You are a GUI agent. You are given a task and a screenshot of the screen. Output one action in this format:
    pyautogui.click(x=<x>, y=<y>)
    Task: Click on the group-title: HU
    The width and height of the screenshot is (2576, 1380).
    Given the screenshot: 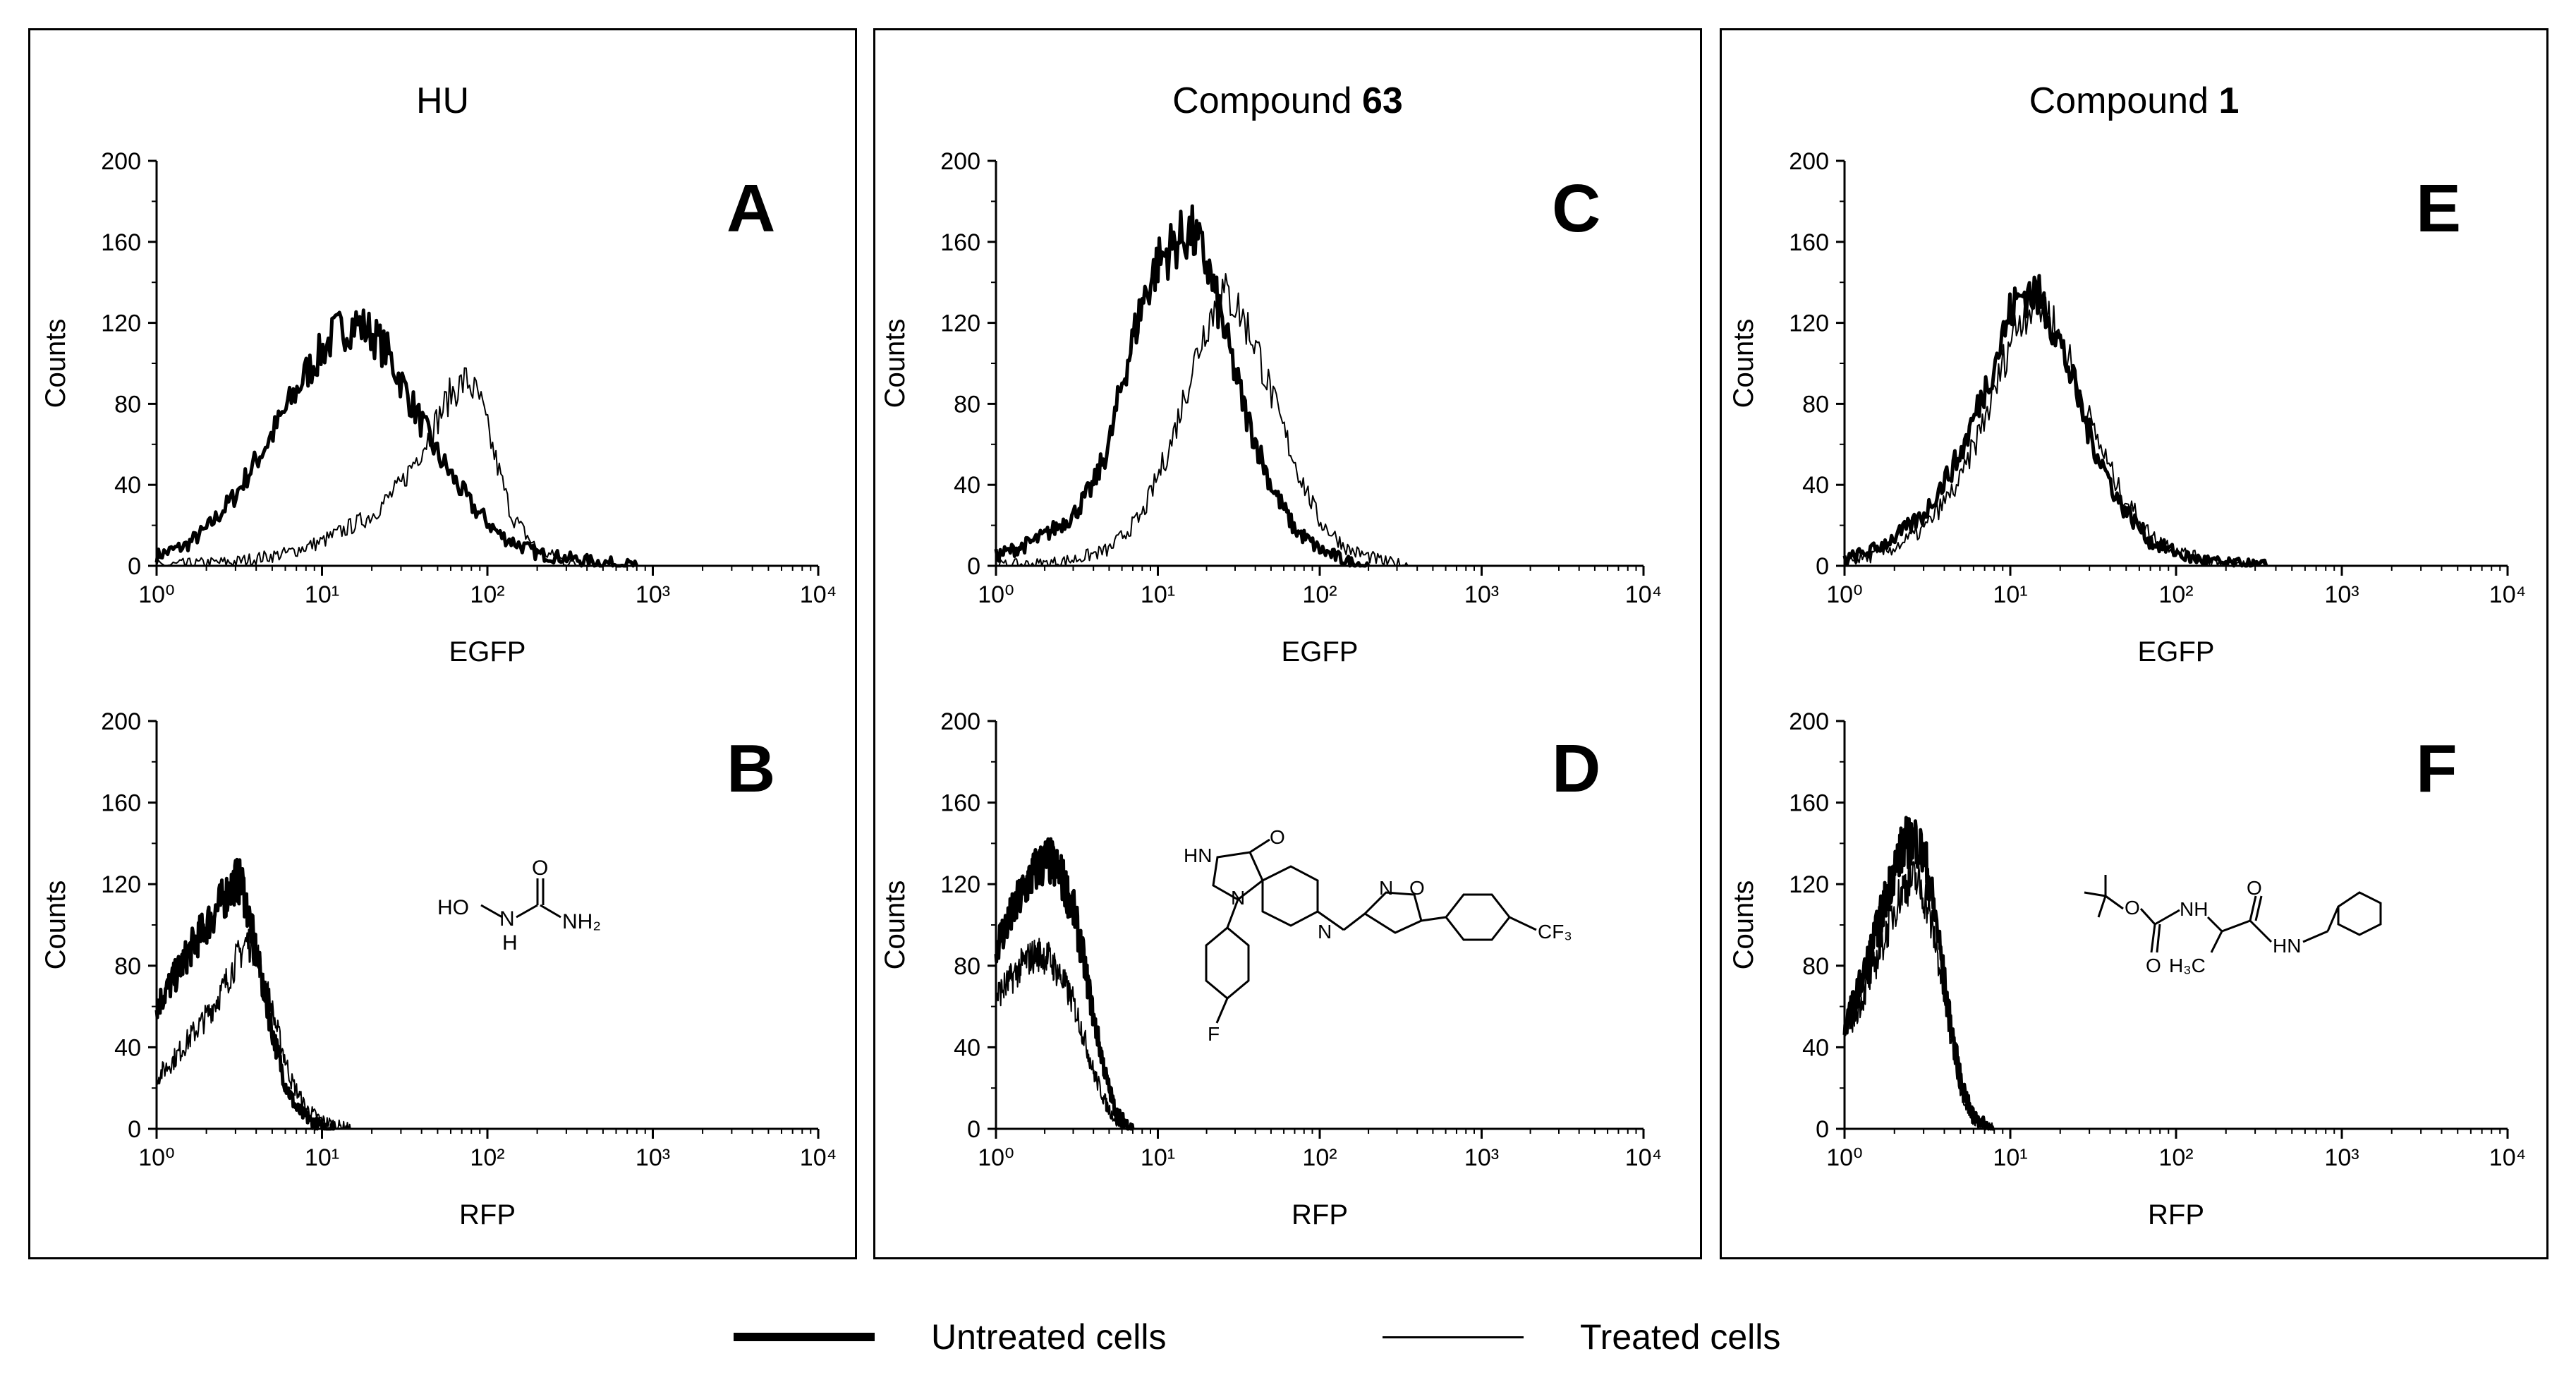 What is the action you would take?
    pyautogui.click(x=442, y=100)
    